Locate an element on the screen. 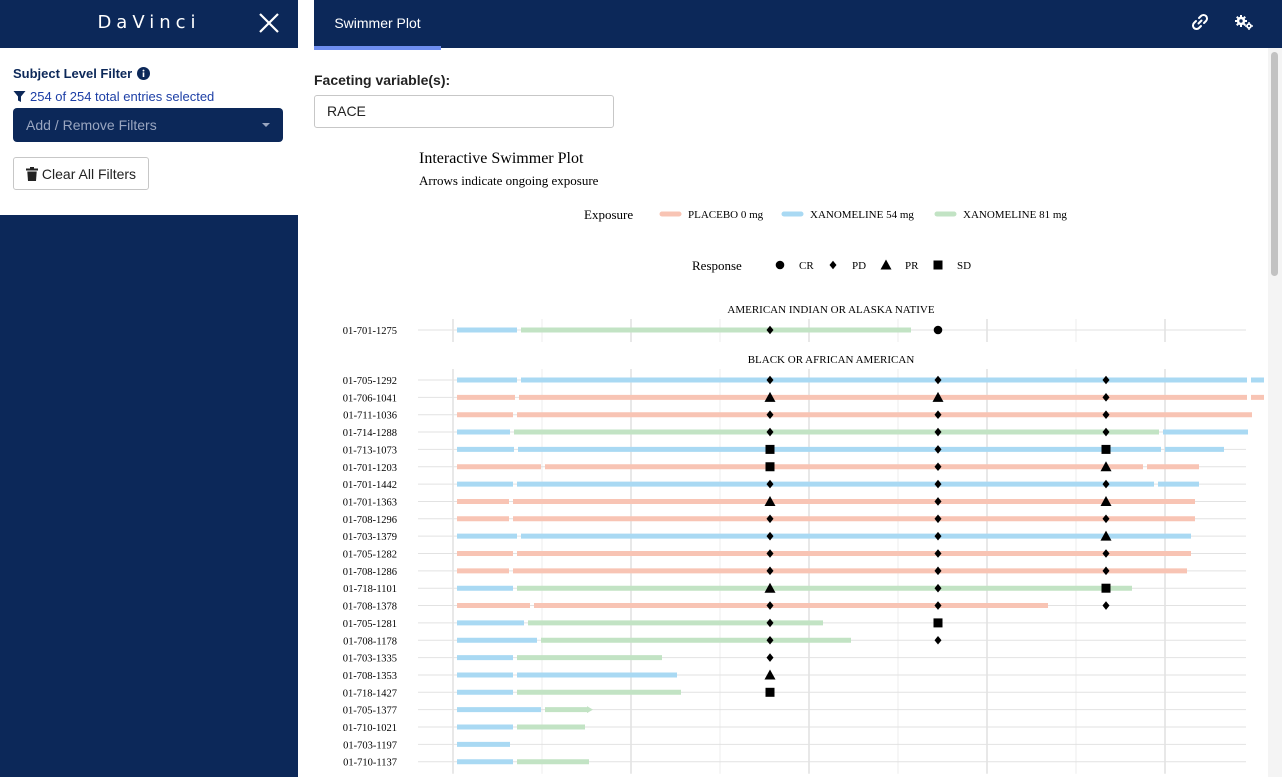 The width and height of the screenshot is (1282, 777). response-legend-label: CR is located at coordinates (806, 266).